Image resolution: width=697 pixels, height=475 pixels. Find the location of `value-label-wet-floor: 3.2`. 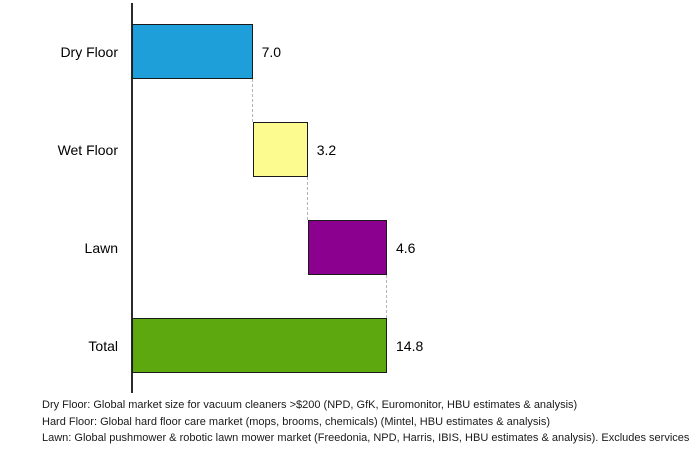

value-label-wet-floor: 3.2 is located at coordinates (326, 149).